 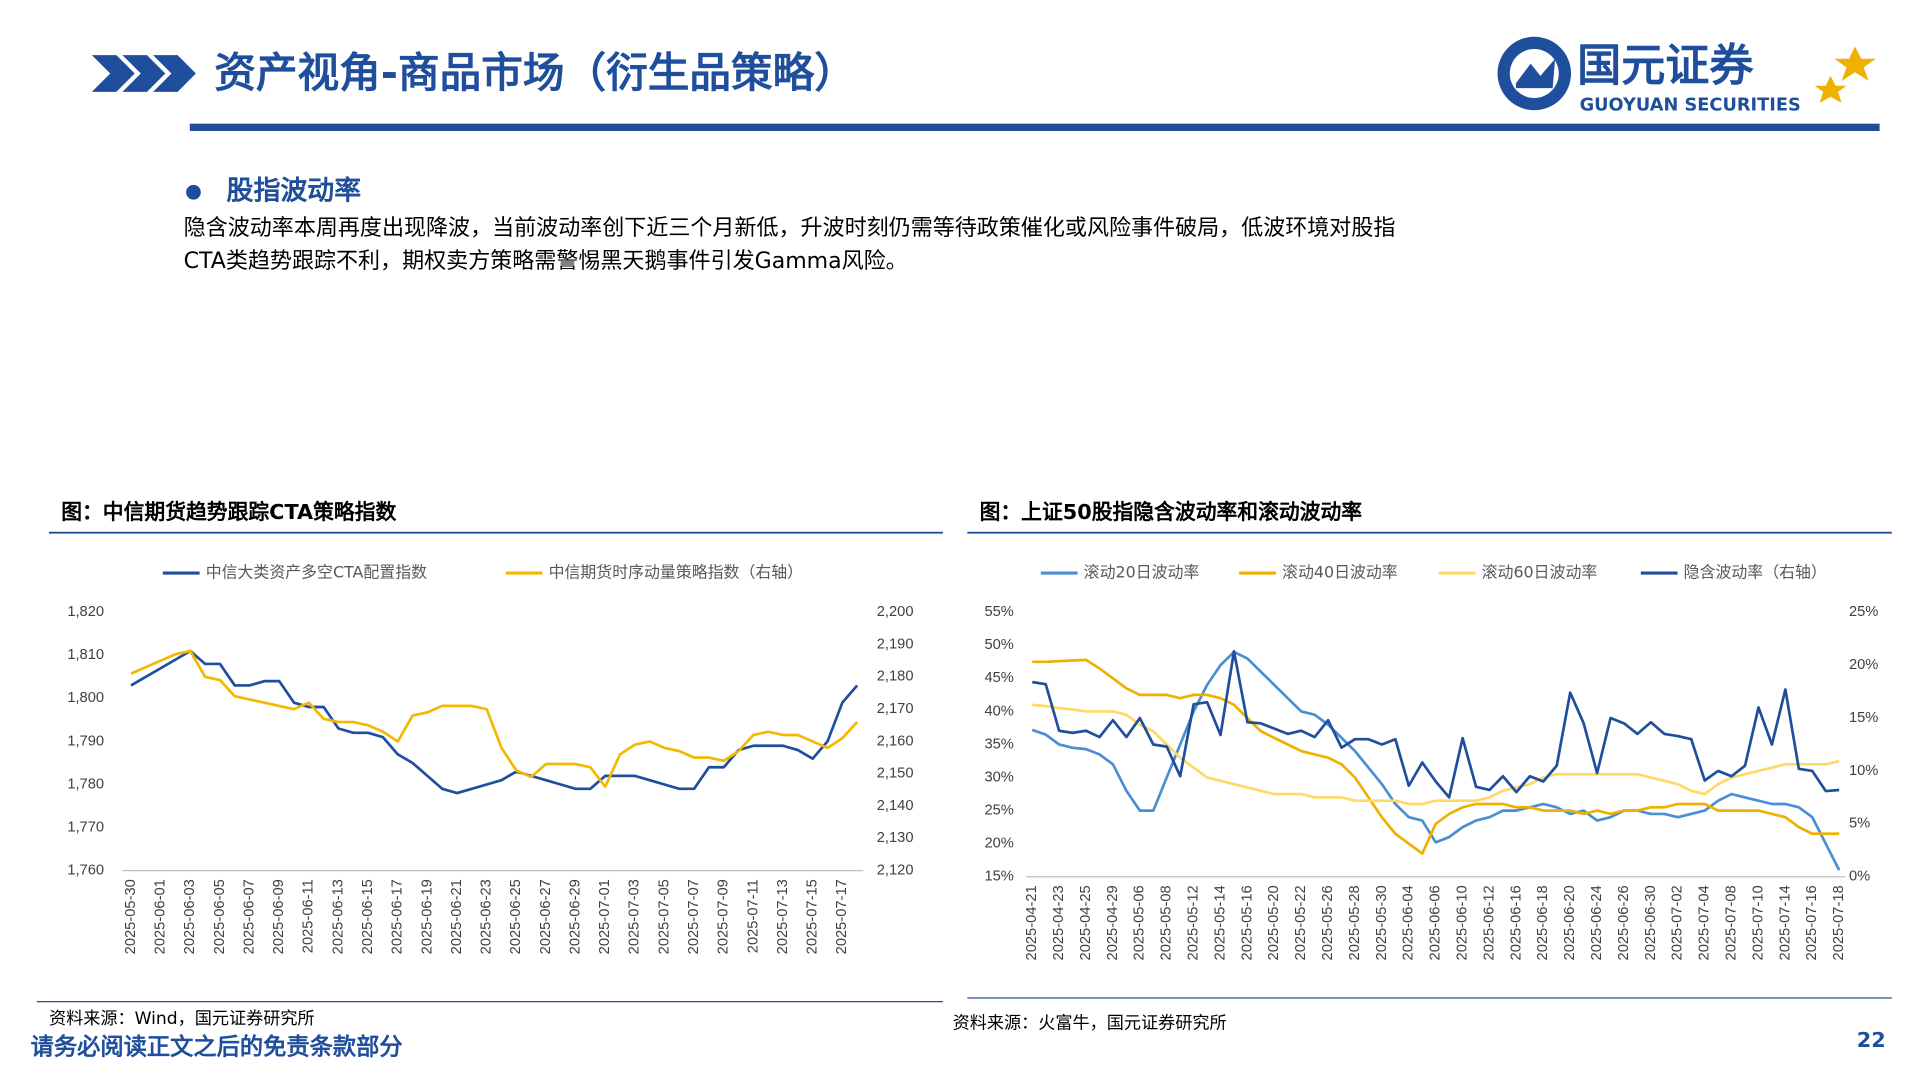 I want to click on y-tick-label: 55%, so click(x=998, y=612).